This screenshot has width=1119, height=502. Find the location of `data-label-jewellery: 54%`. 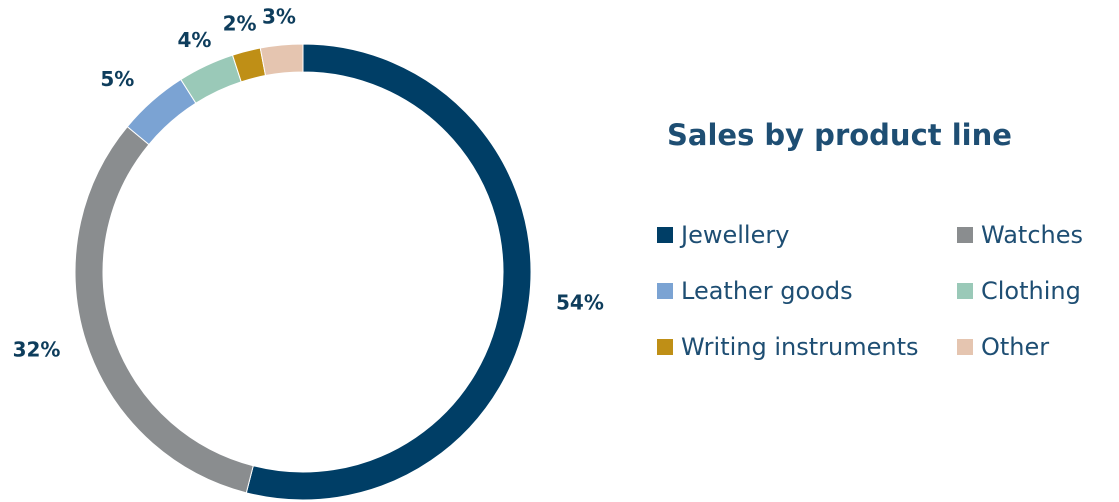

data-label-jewellery: 54% is located at coordinates (580, 302).